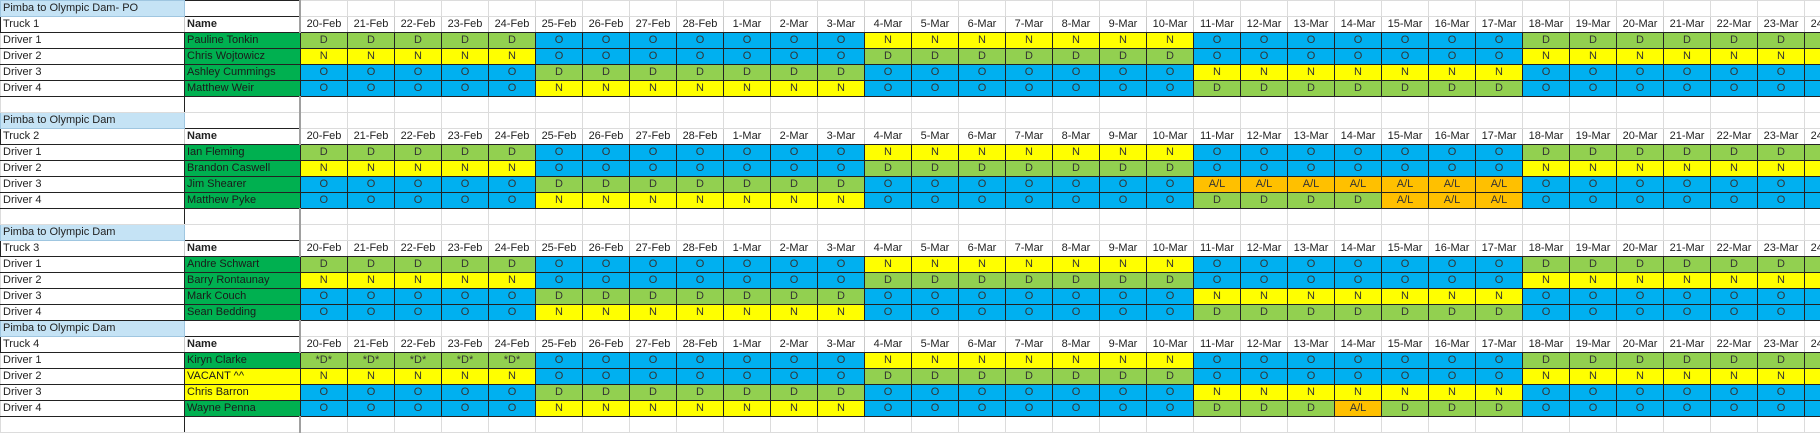 The width and height of the screenshot is (1820, 433). Describe the element at coordinates (1217, 137) in the screenshot. I see `date-header: 11-Mar` at that location.